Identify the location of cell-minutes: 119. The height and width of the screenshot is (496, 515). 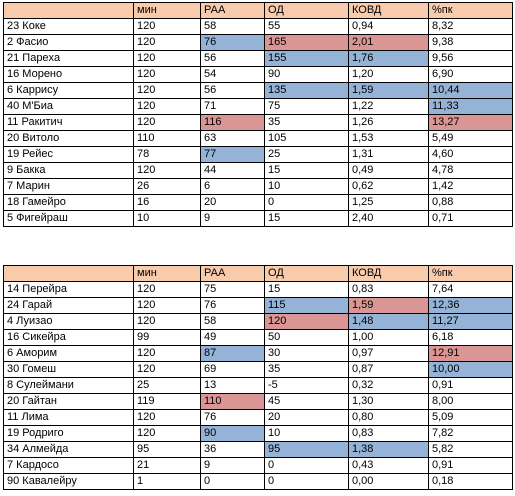
(167, 401).